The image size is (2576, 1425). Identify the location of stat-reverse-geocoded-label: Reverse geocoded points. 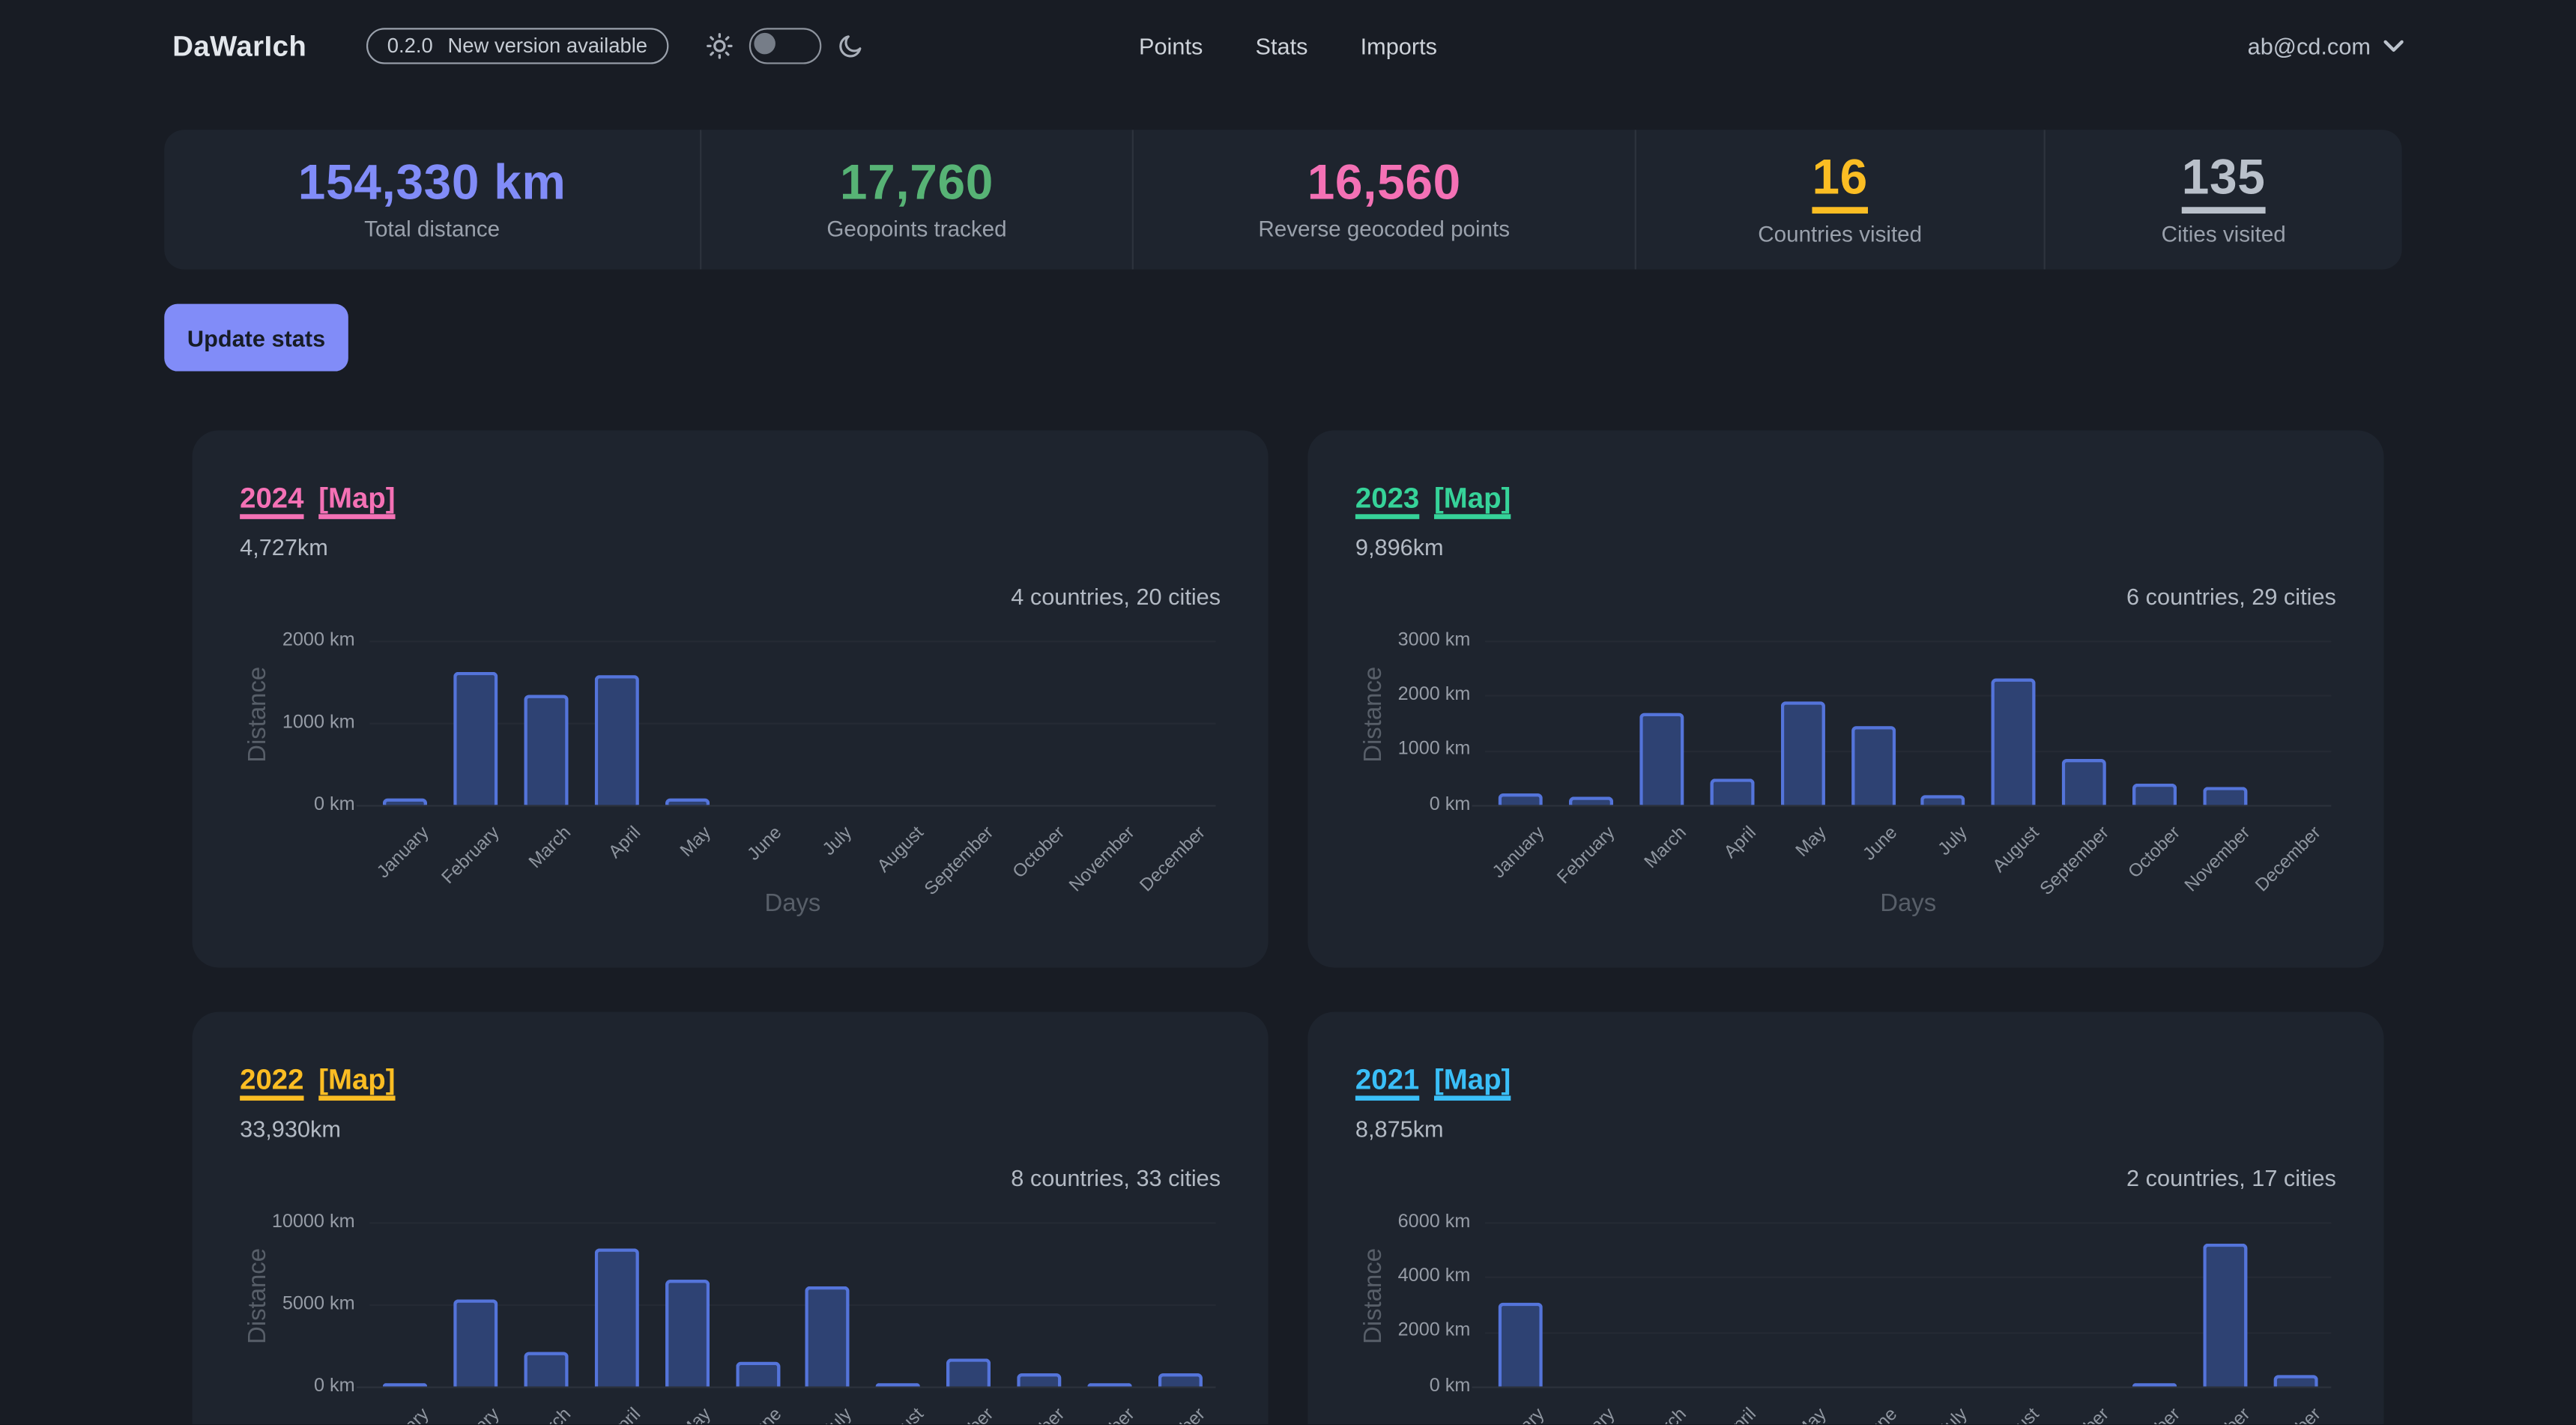
(1384, 228).